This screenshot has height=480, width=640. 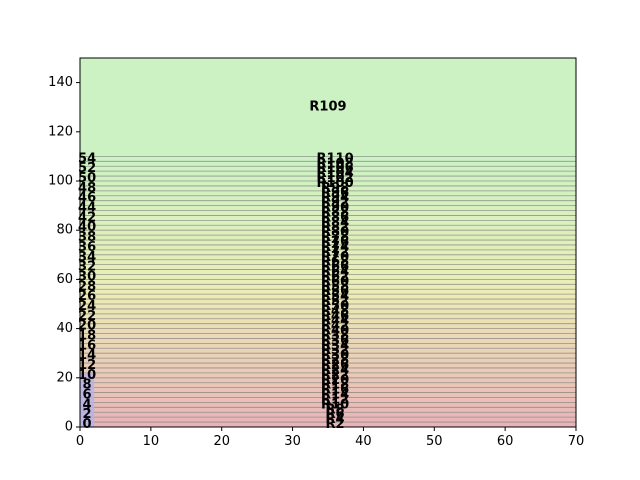 What do you see at coordinates (434, 441) in the screenshot?
I see `x-tick-label: 50` at bounding box center [434, 441].